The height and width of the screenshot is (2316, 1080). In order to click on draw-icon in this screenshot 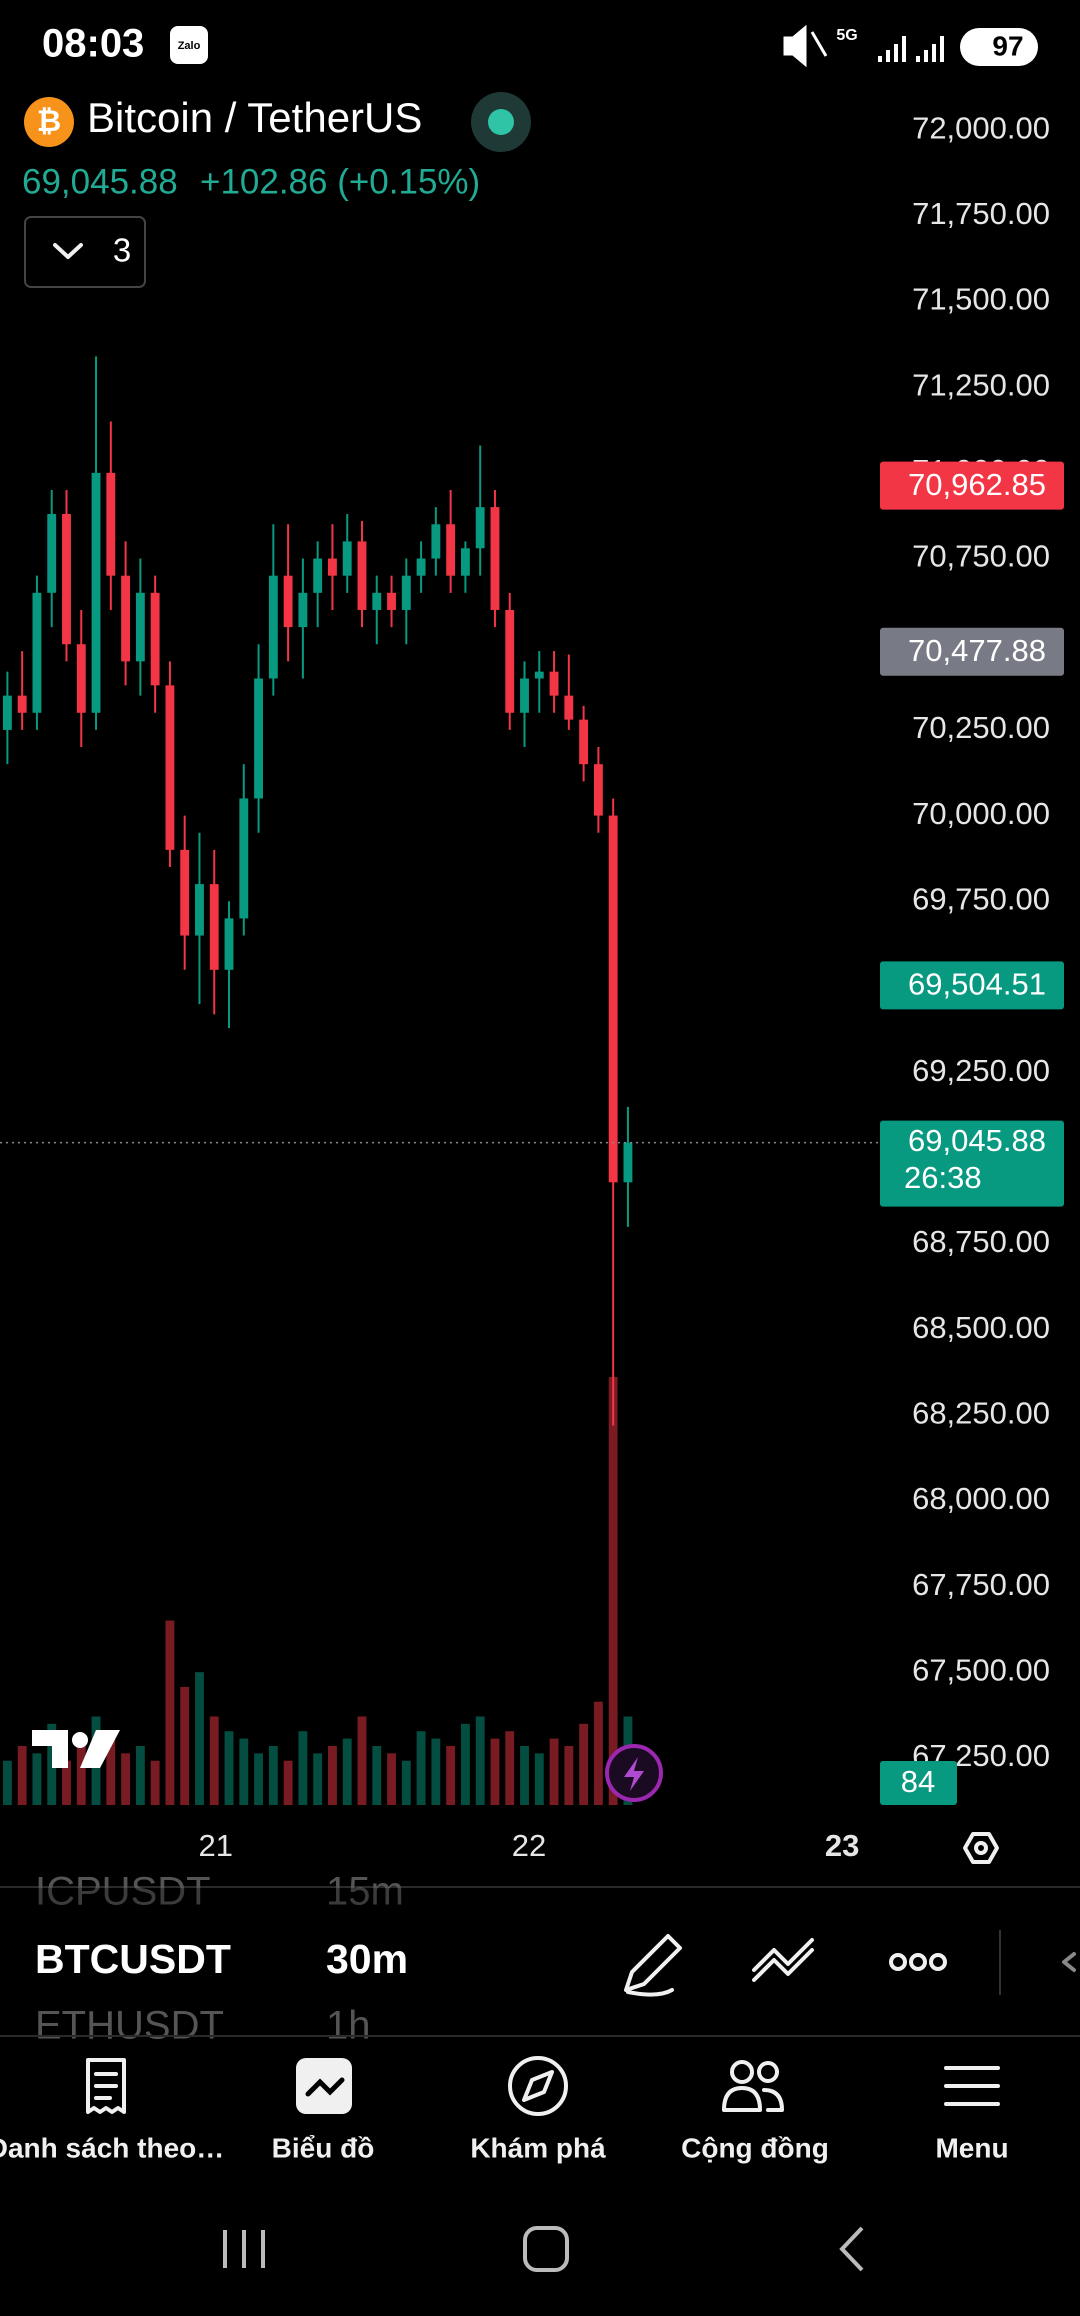, I will do `click(653, 1965)`.